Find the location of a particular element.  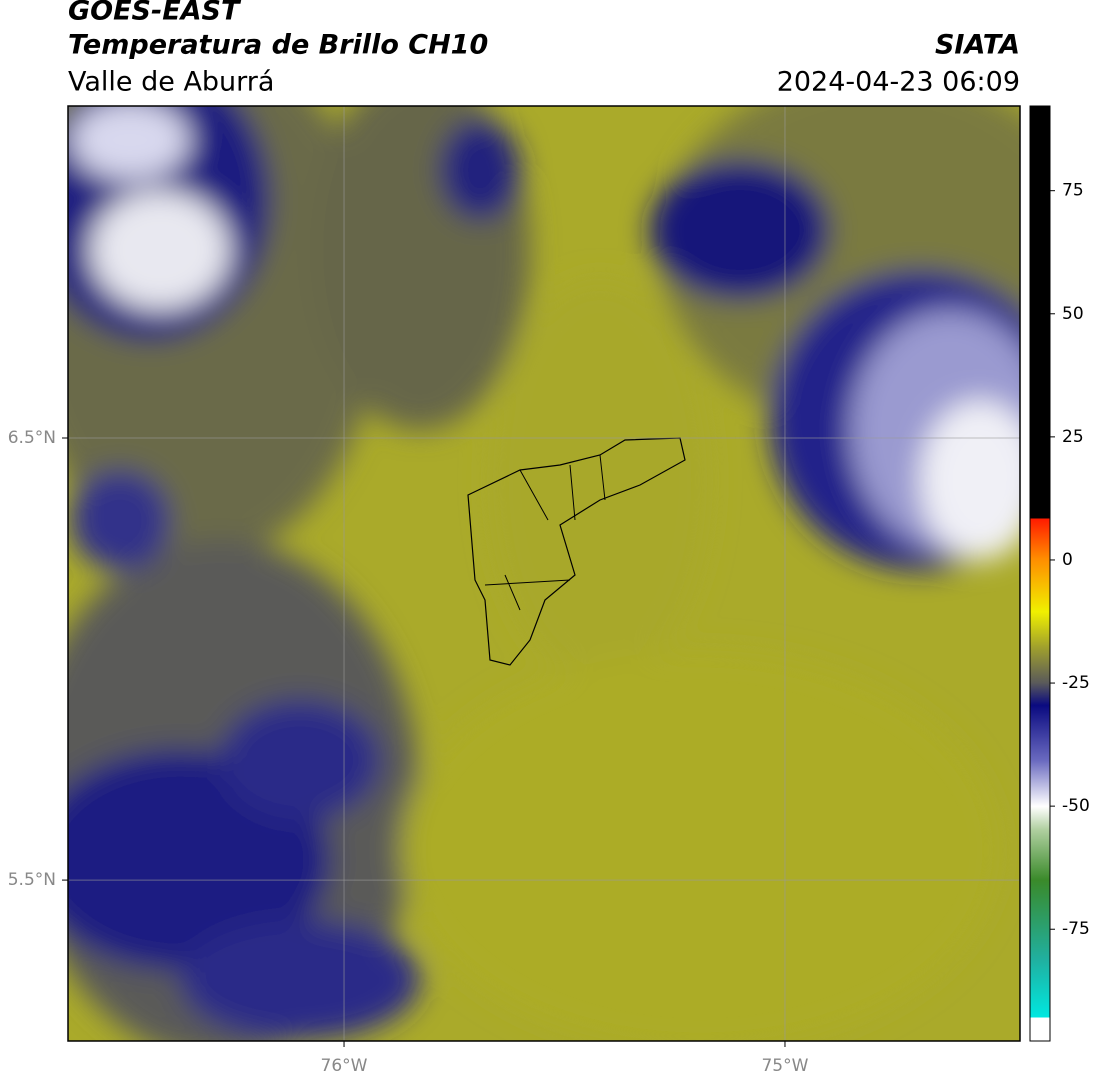

subtitle: Temperatura de Brillo CH10 is located at coordinates (278, 45).